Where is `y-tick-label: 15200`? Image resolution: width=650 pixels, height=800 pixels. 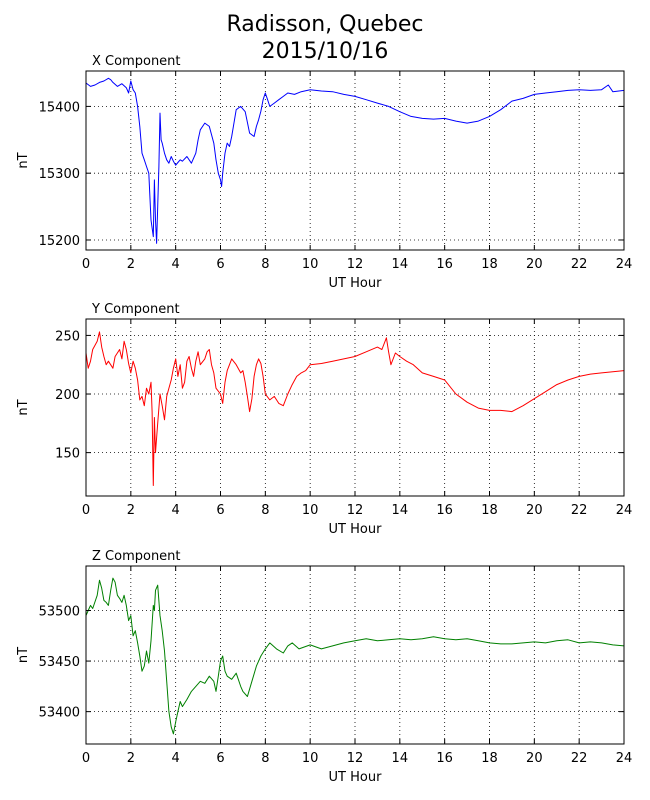 y-tick-label: 15200 is located at coordinates (59, 241).